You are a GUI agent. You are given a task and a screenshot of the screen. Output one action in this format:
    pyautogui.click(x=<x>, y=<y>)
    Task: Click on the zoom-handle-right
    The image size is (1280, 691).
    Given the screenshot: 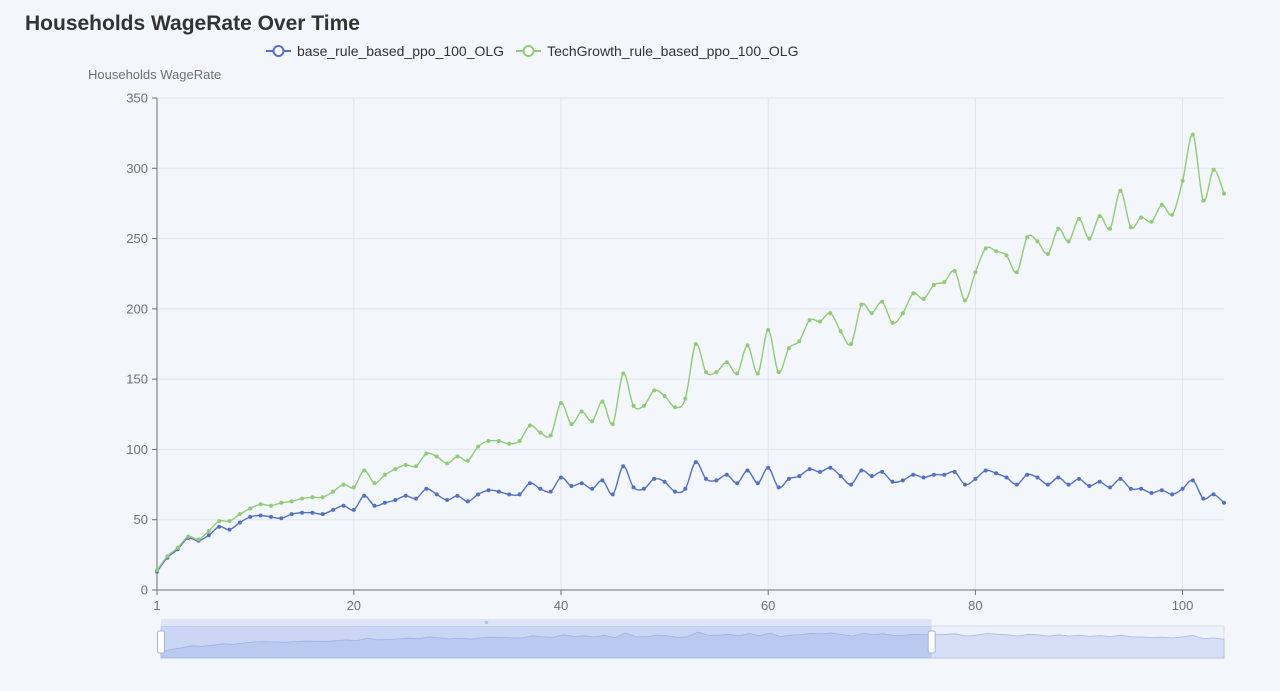 What is the action you would take?
    pyautogui.click(x=931, y=642)
    